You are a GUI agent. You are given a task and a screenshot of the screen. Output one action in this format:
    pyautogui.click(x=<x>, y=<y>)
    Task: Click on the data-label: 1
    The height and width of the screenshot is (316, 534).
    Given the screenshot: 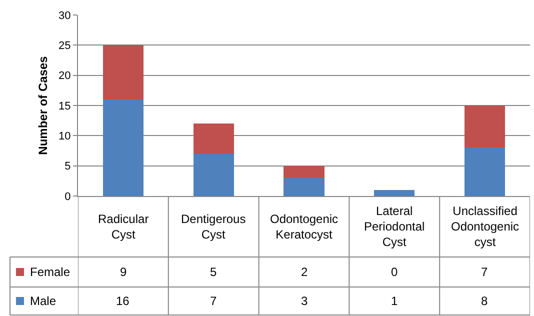 What is the action you would take?
    pyautogui.click(x=394, y=301)
    